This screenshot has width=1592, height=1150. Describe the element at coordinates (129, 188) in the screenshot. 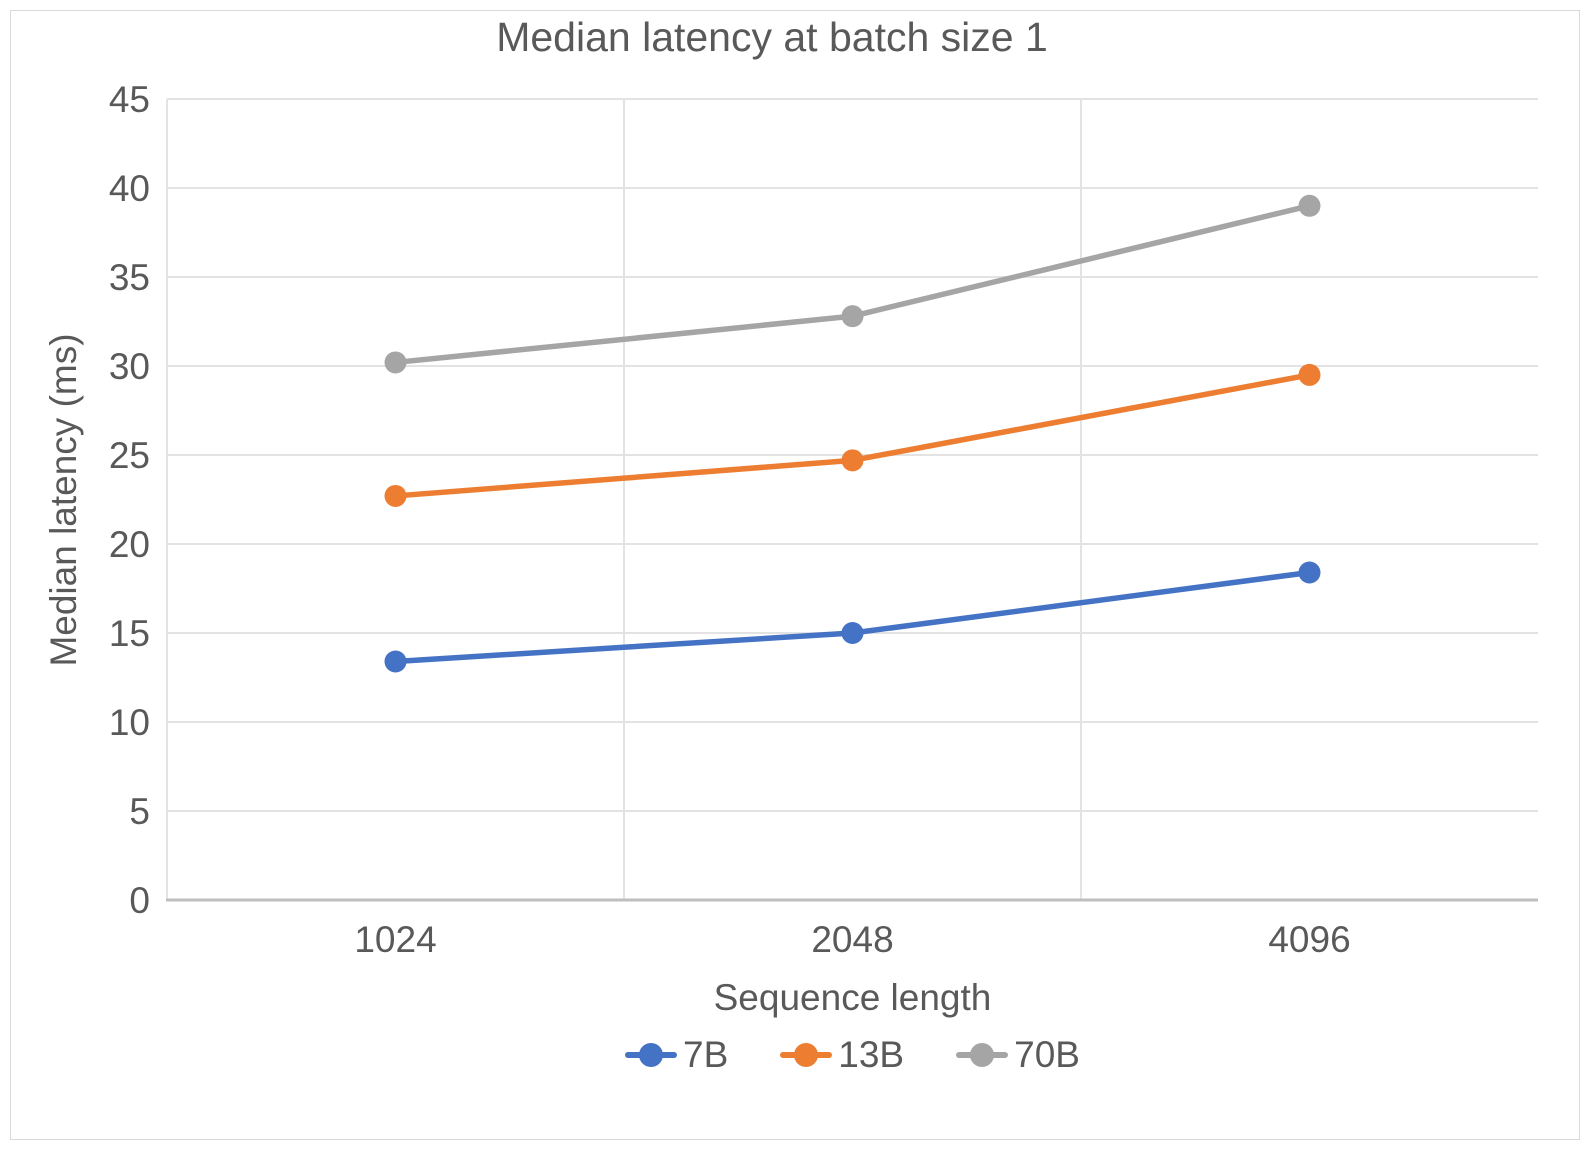

I see `y-tick-label: 40` at that location.